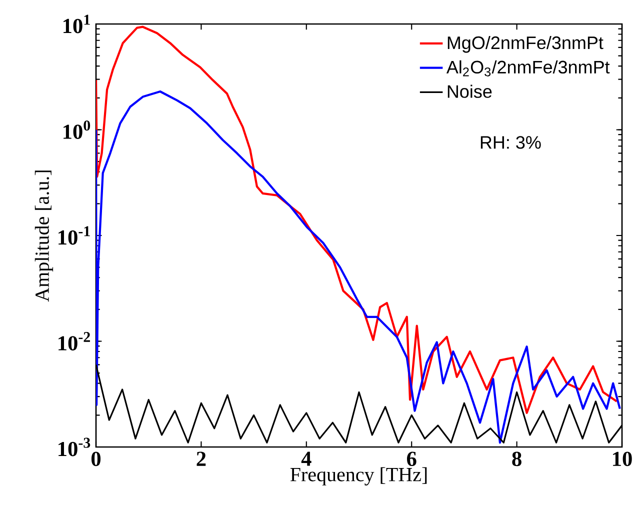 The width and height of the screenshot is (634, 511). What do you see at coordinates (622, 459) in the screenshot?
I see `x-tick-label: 10` at bounding box center [622, 459].